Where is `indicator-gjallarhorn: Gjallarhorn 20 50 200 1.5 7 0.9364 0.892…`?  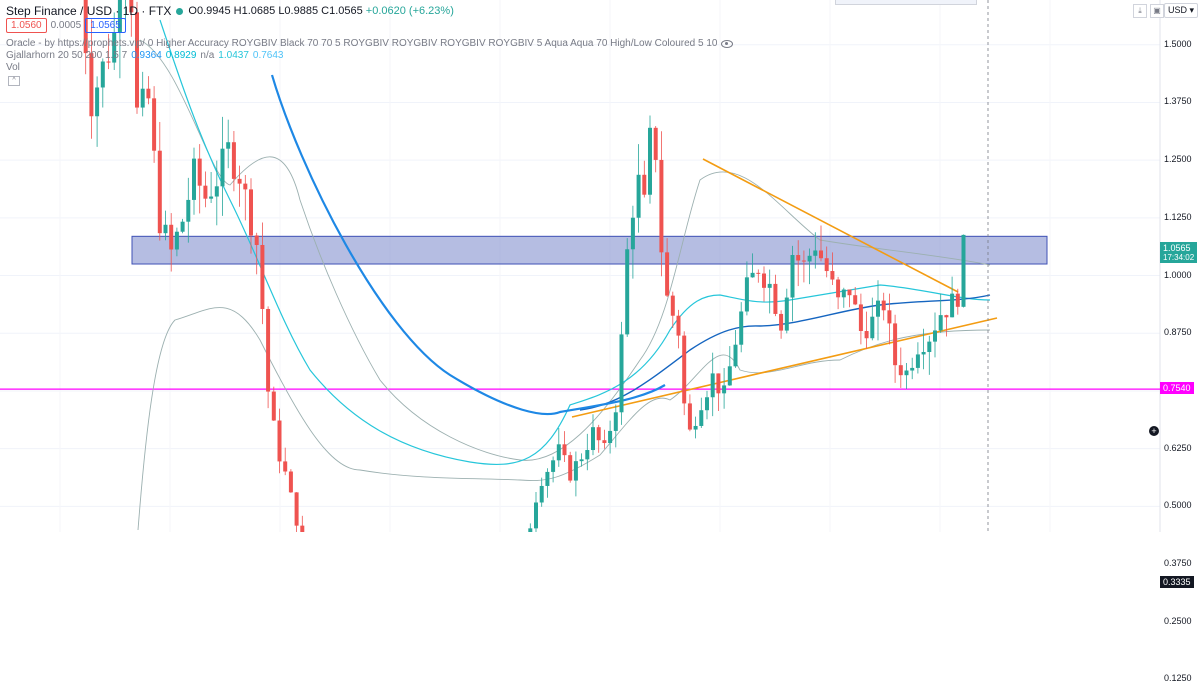 indicator-gjallarhorn: Gjallarhorn 20 50 200 1.5 7 0.9364 0.892… is located at coordinates (144, 55).